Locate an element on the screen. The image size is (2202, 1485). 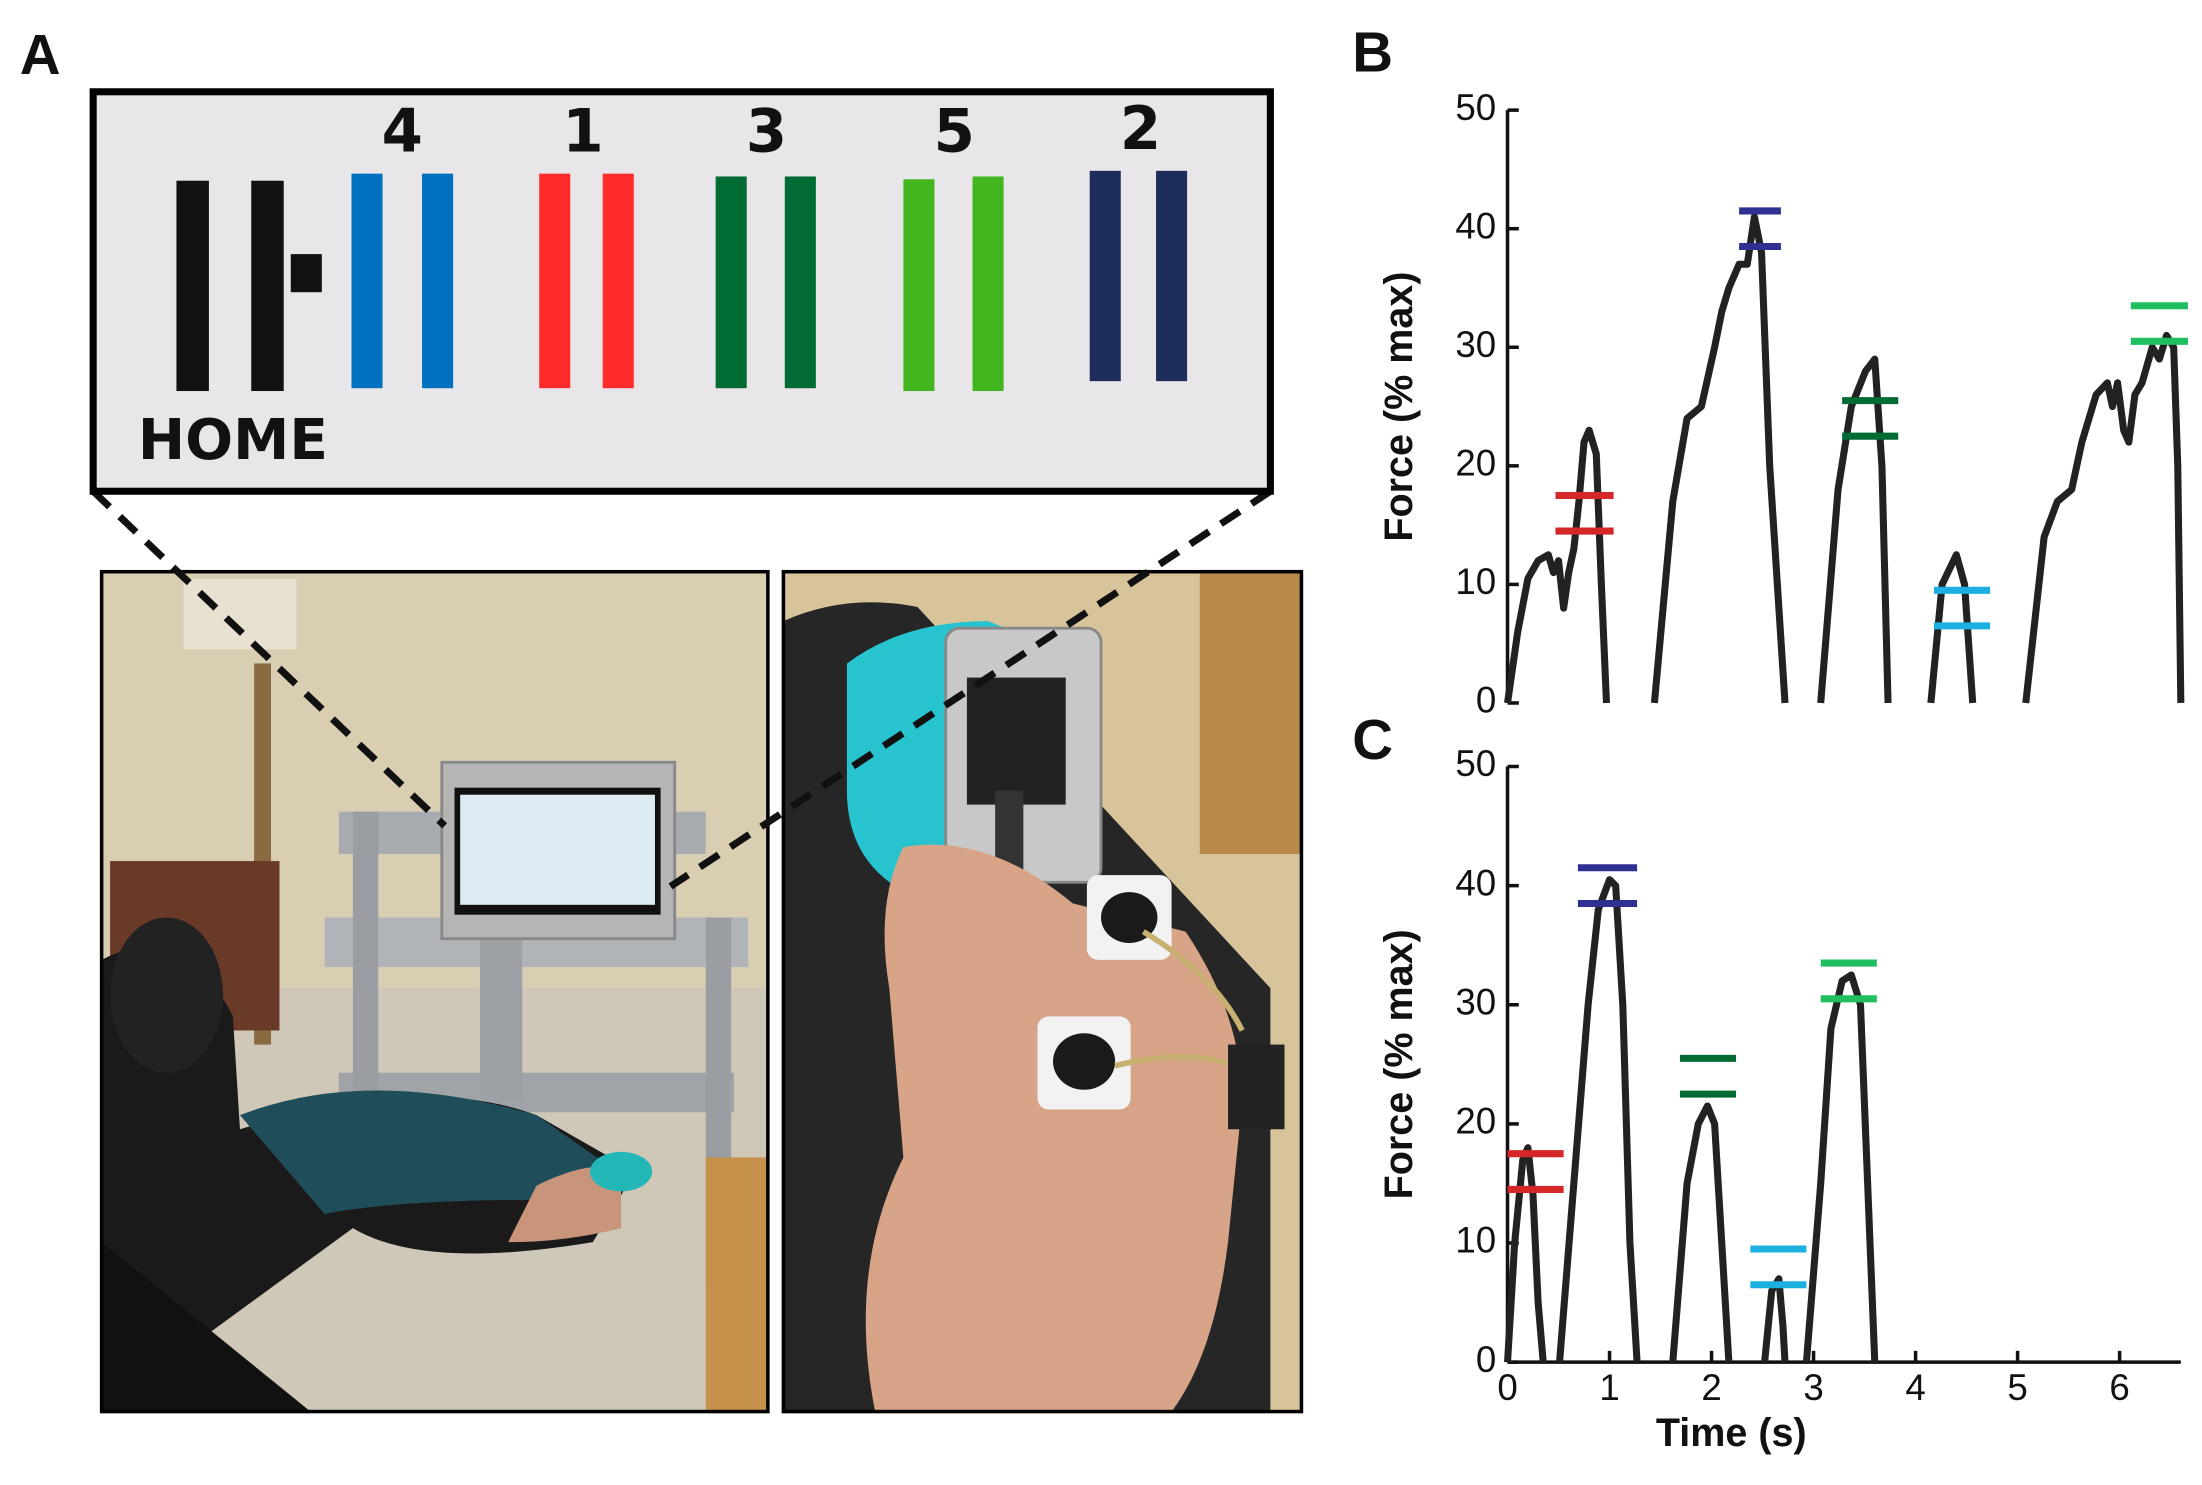
target-number: 1 is located at coordinates (582, 131).